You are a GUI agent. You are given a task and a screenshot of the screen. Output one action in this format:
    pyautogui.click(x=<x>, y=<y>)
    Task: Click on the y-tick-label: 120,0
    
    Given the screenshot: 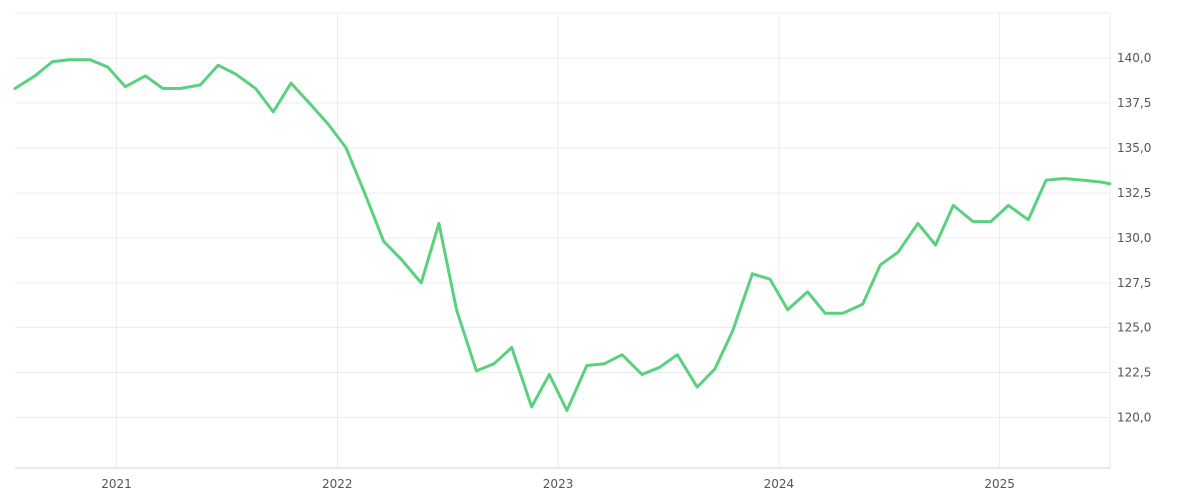 What is the action you would take?
    pyautogui.click(x=1134, y=418)
    